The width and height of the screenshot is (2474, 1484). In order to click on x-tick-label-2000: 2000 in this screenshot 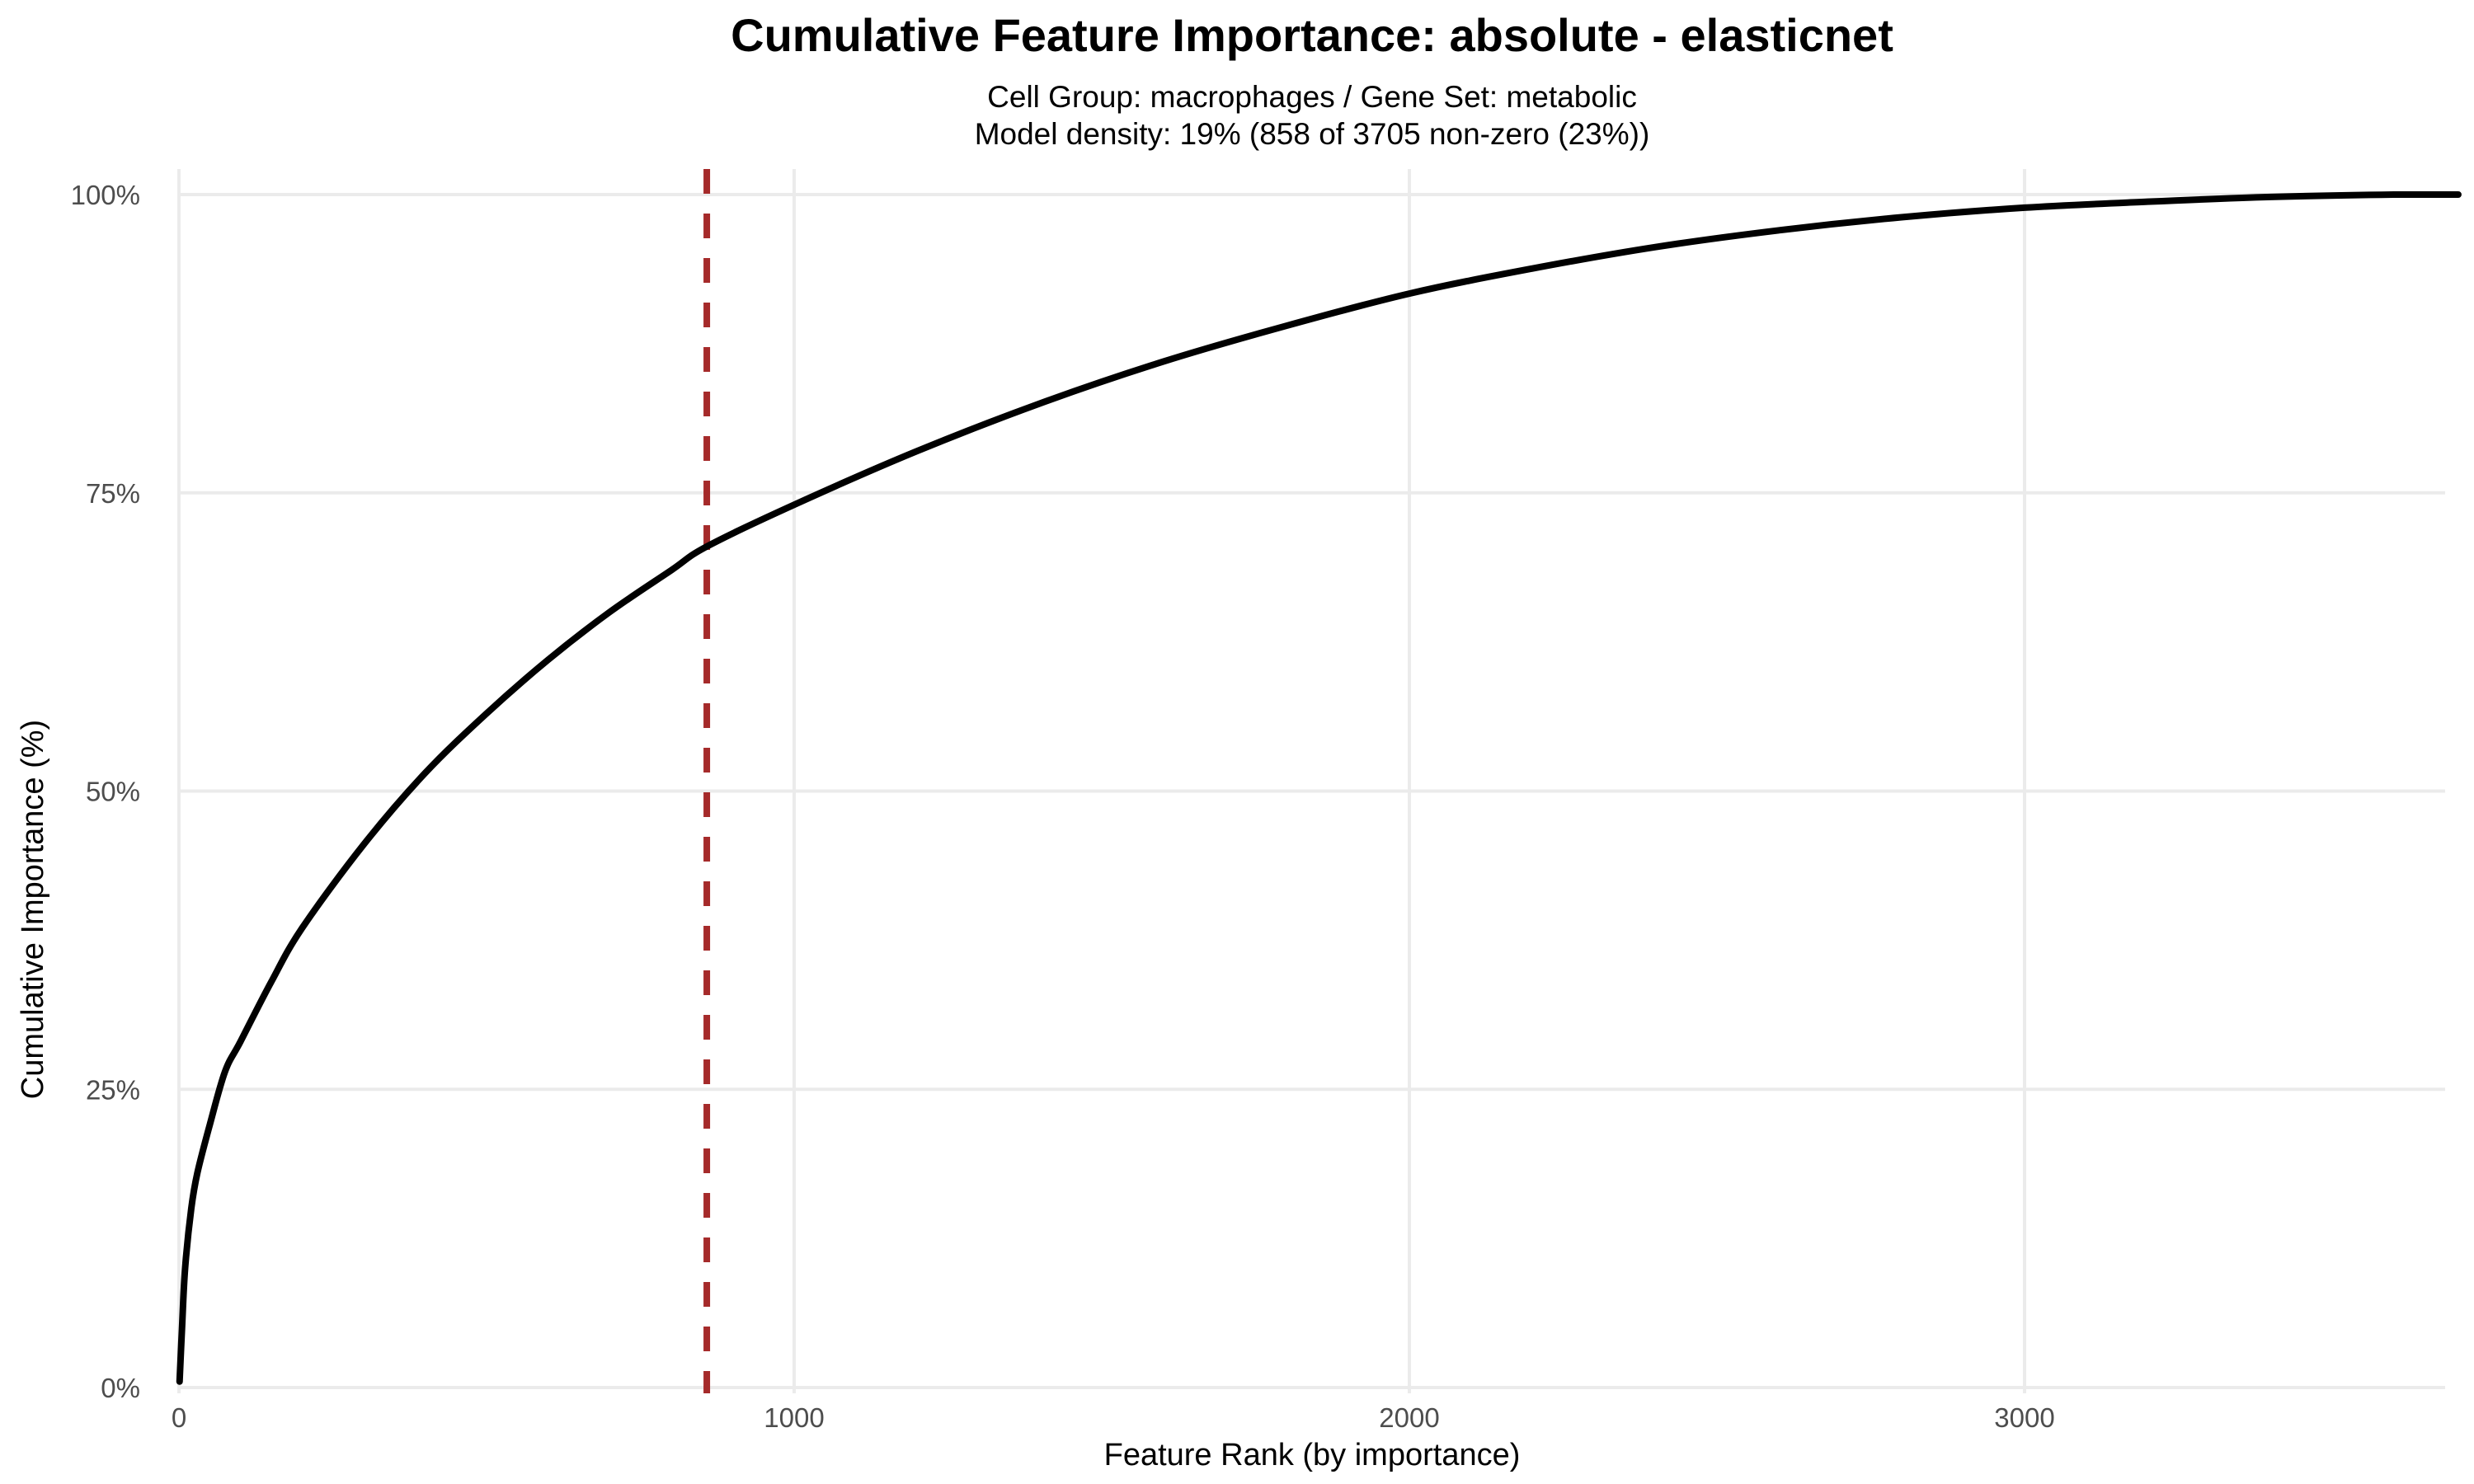, I will do `click(1409, 1417)`.